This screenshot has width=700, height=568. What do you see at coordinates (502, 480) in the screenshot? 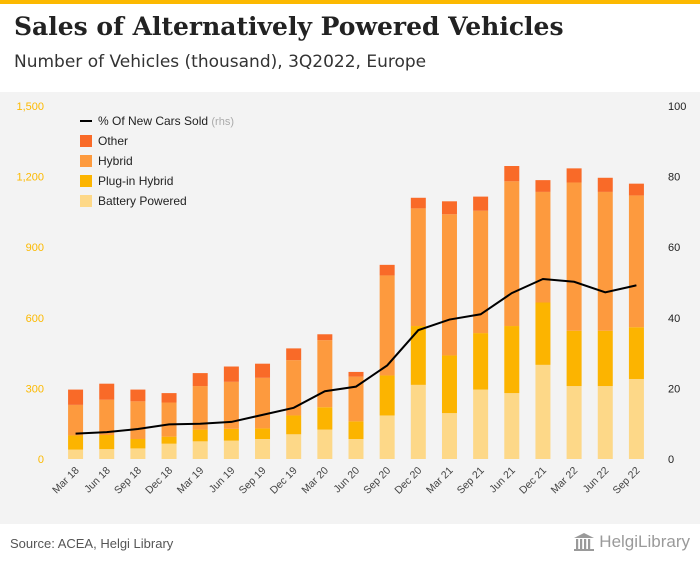
I see `x-tick-label: Jun 21` at bounding box center [502, 480].